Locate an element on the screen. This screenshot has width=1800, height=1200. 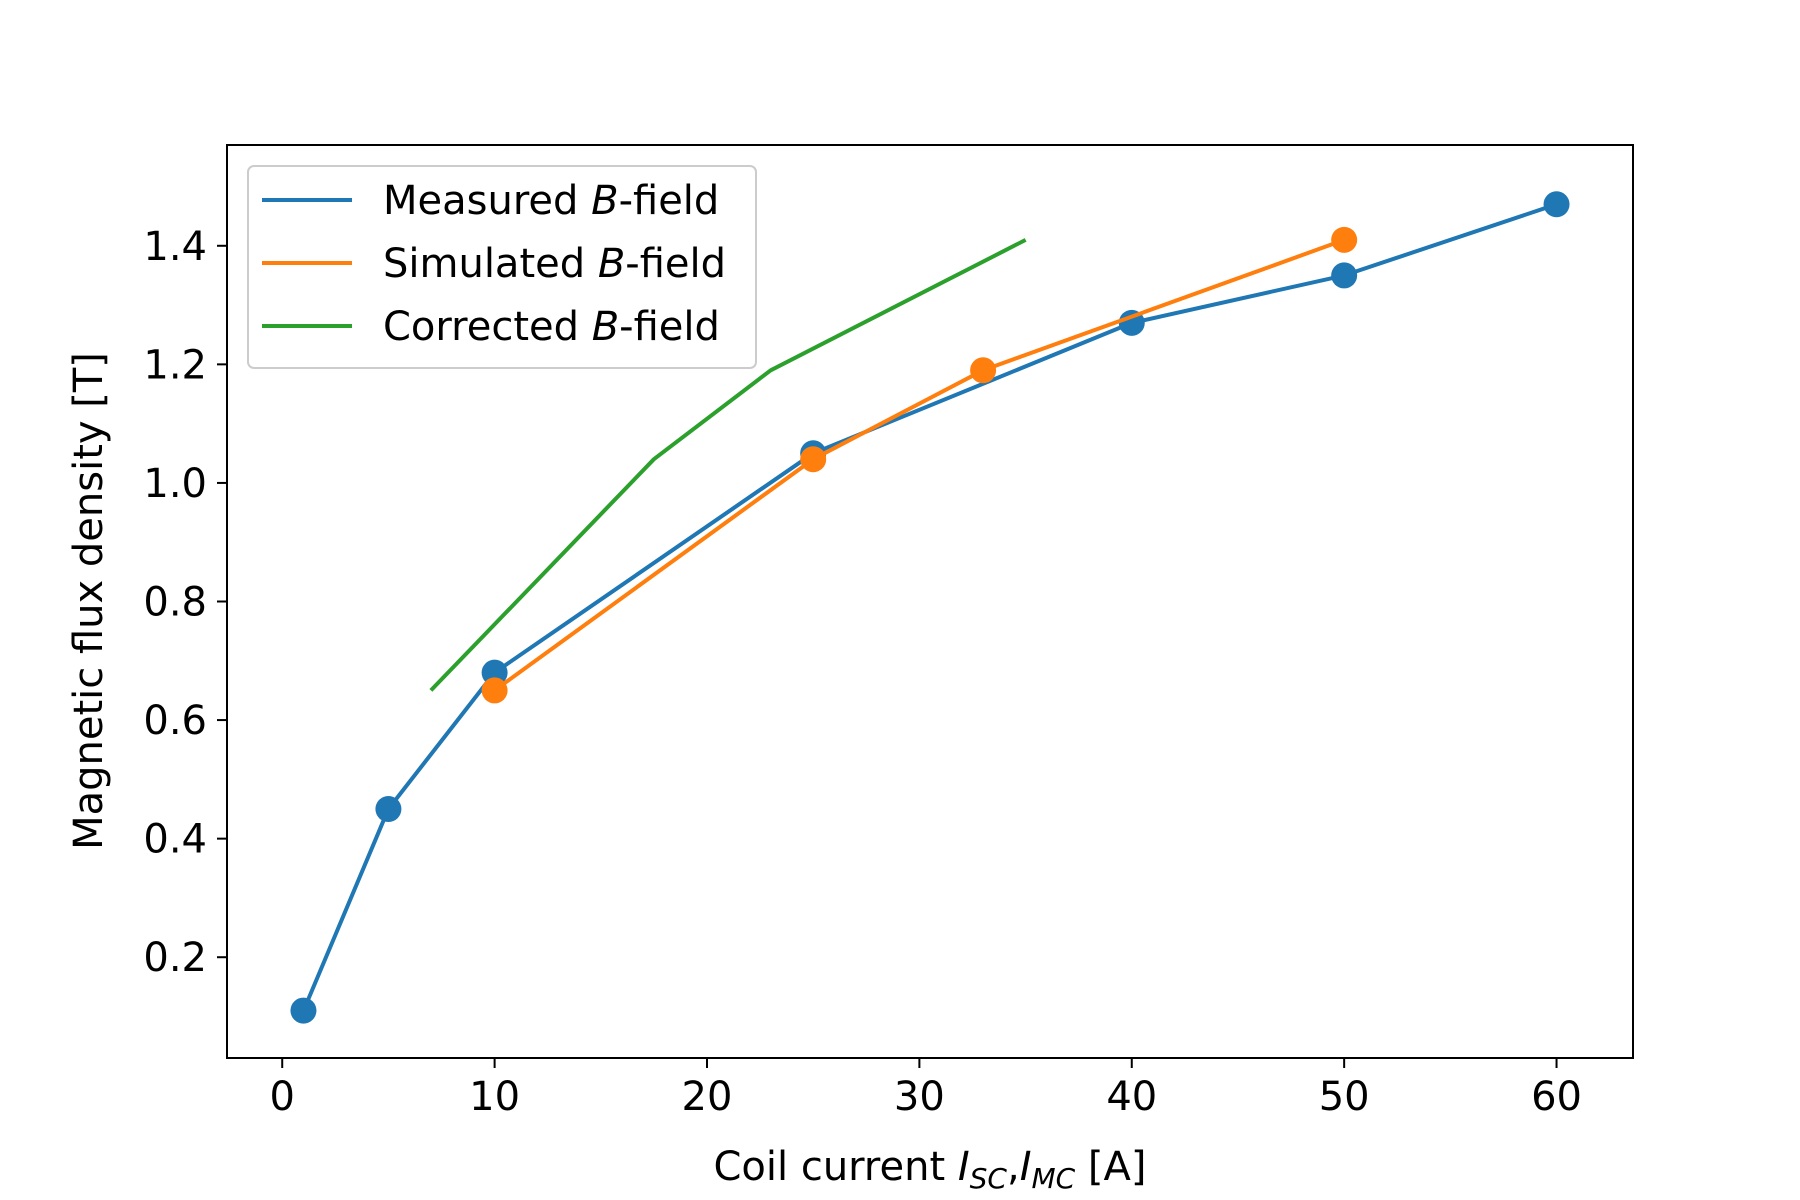
x-tick-label: 40 is located at coordinates (1131, 1097).